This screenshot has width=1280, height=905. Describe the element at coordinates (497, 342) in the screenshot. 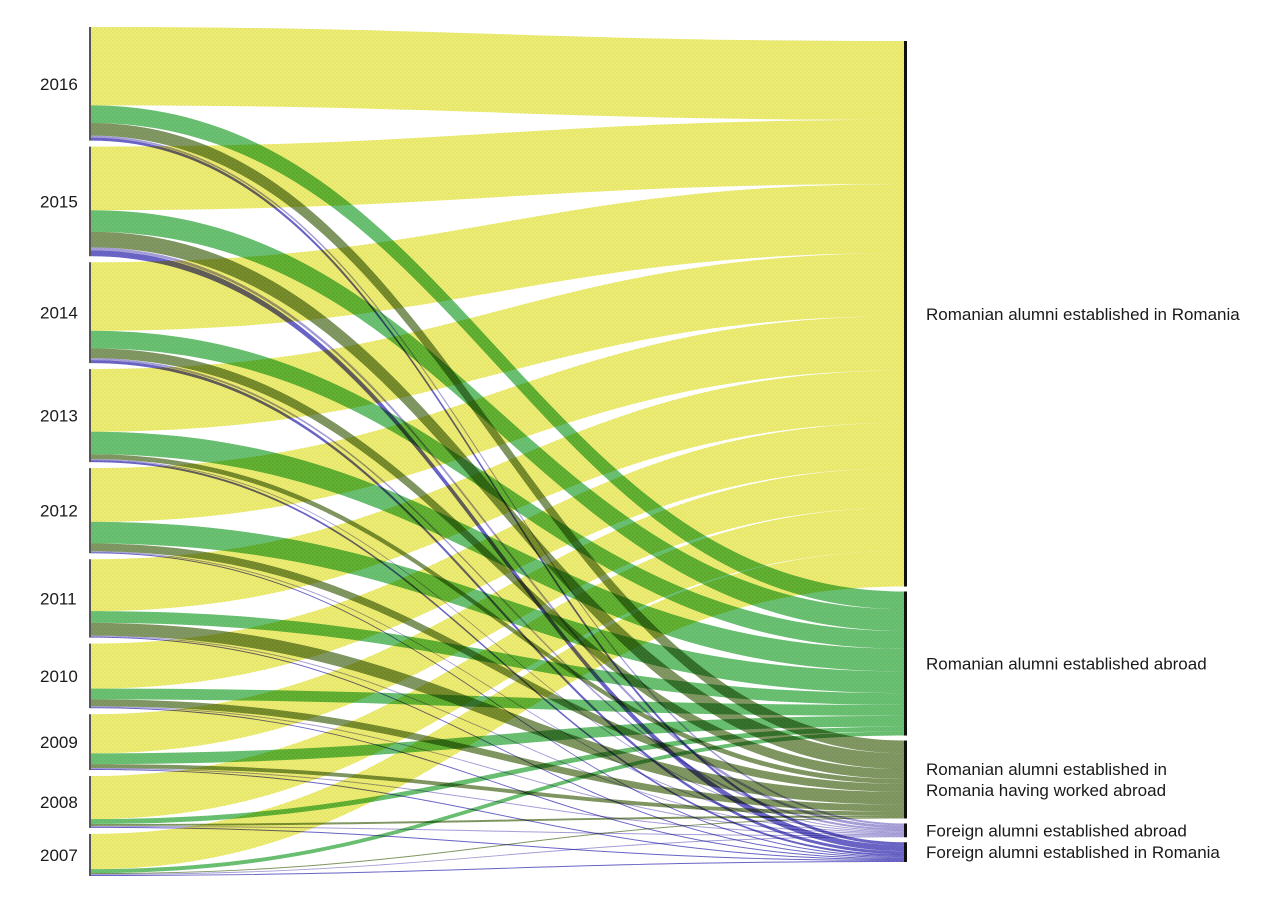

I see `flow-texture-2013-ro_ro` at that location.